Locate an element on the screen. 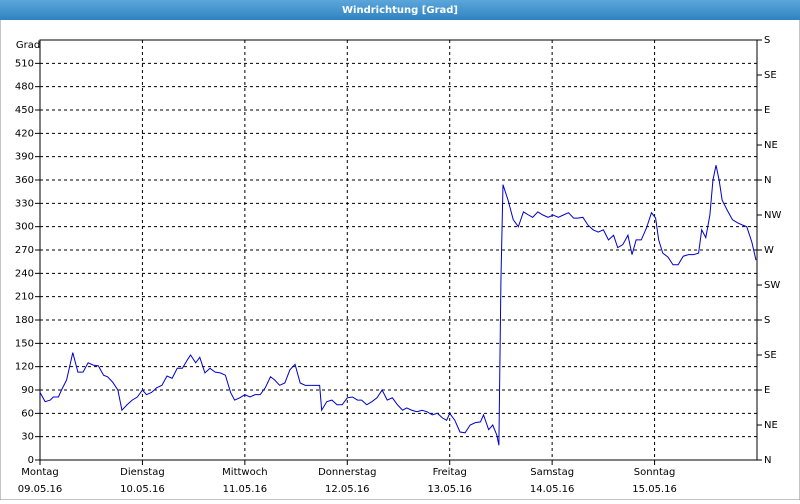 This screenshot has height=504, width=800. x-tick-label: Samstag is located at coordinates (552, 472).